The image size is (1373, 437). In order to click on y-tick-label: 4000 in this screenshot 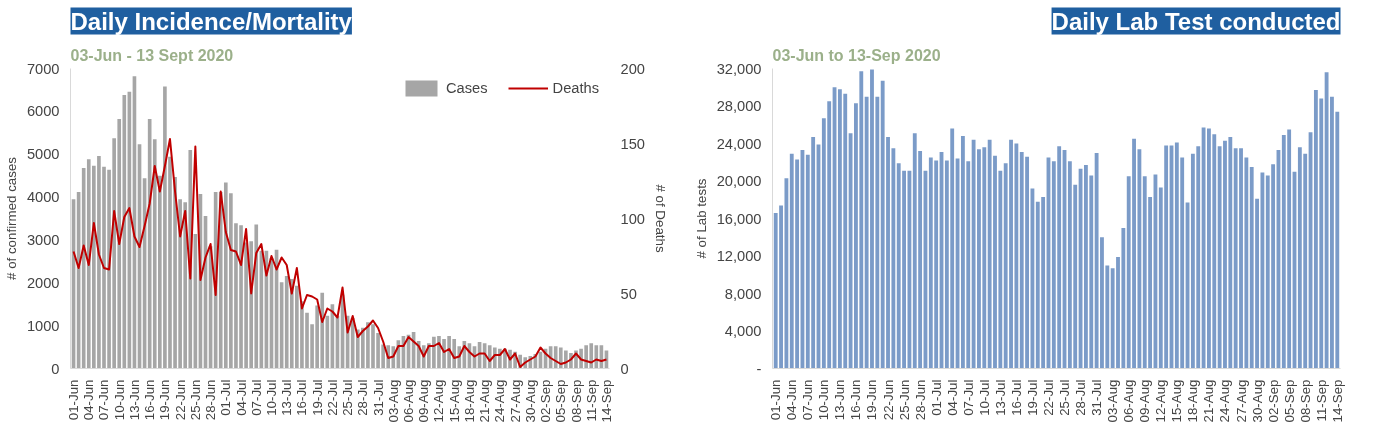, I will do `click(43, 197)`.